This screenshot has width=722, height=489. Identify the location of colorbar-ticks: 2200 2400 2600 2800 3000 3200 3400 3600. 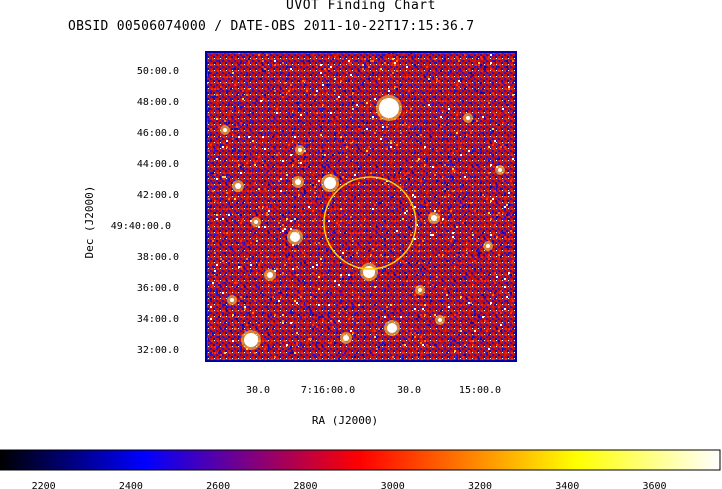
(349, 485).